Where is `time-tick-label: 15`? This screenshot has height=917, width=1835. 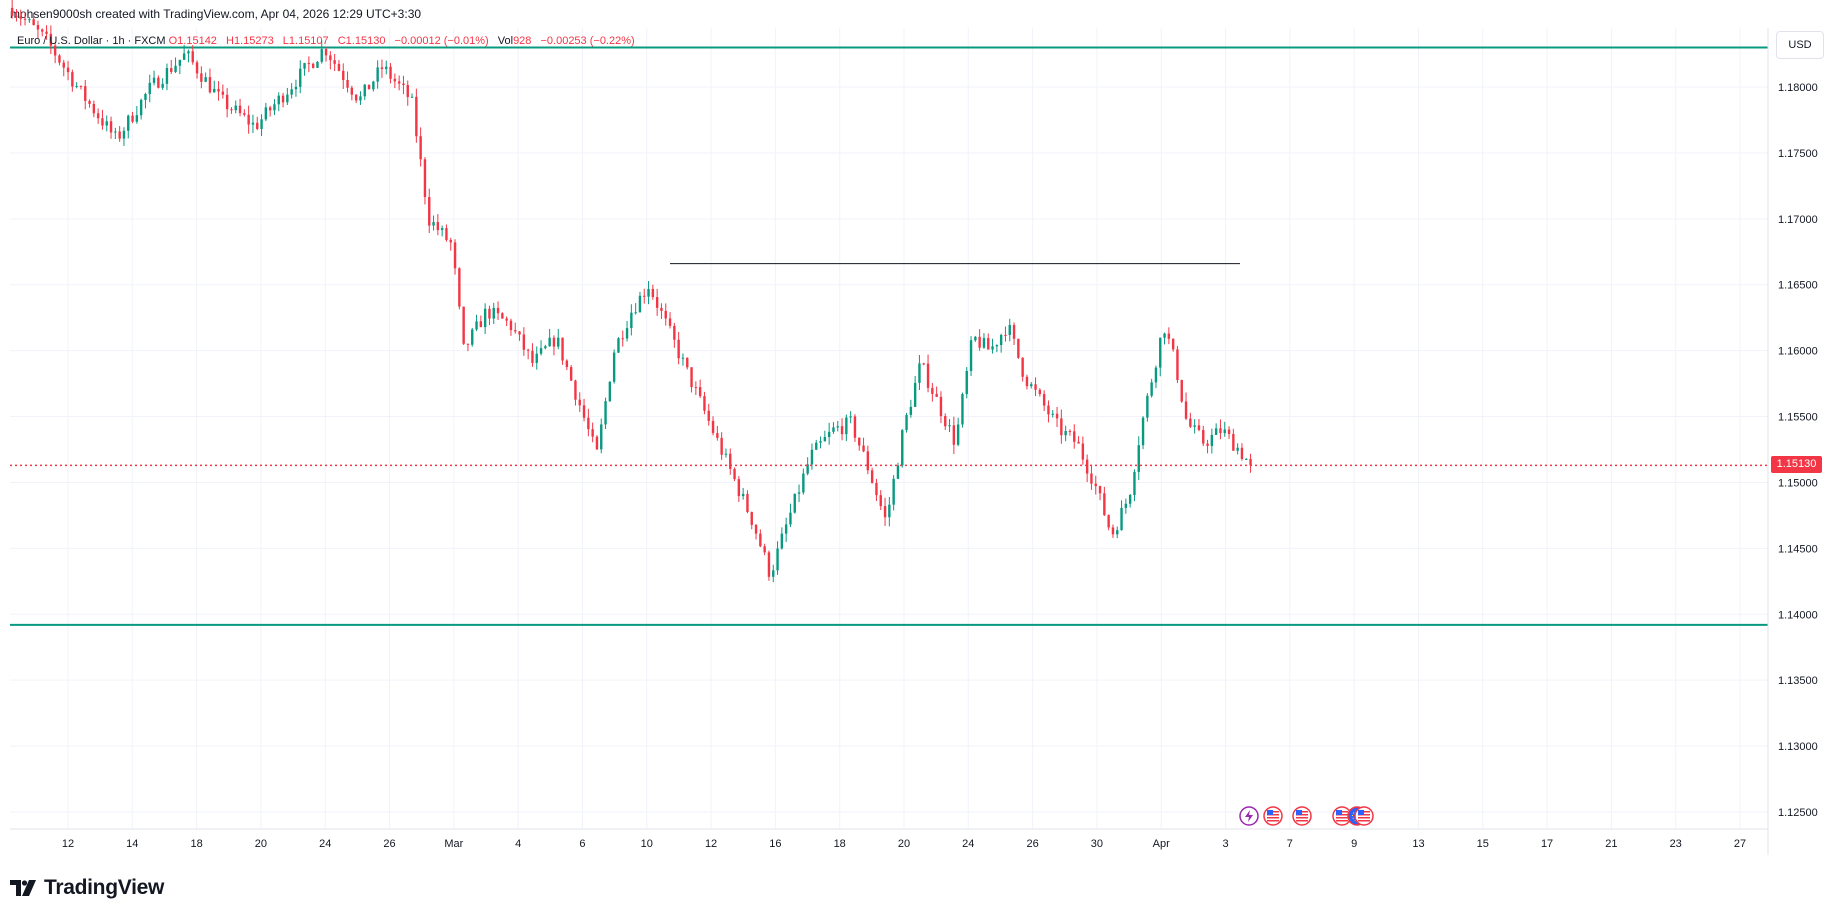
time-tick-label: 15 is located at coordinates (1483, 844).